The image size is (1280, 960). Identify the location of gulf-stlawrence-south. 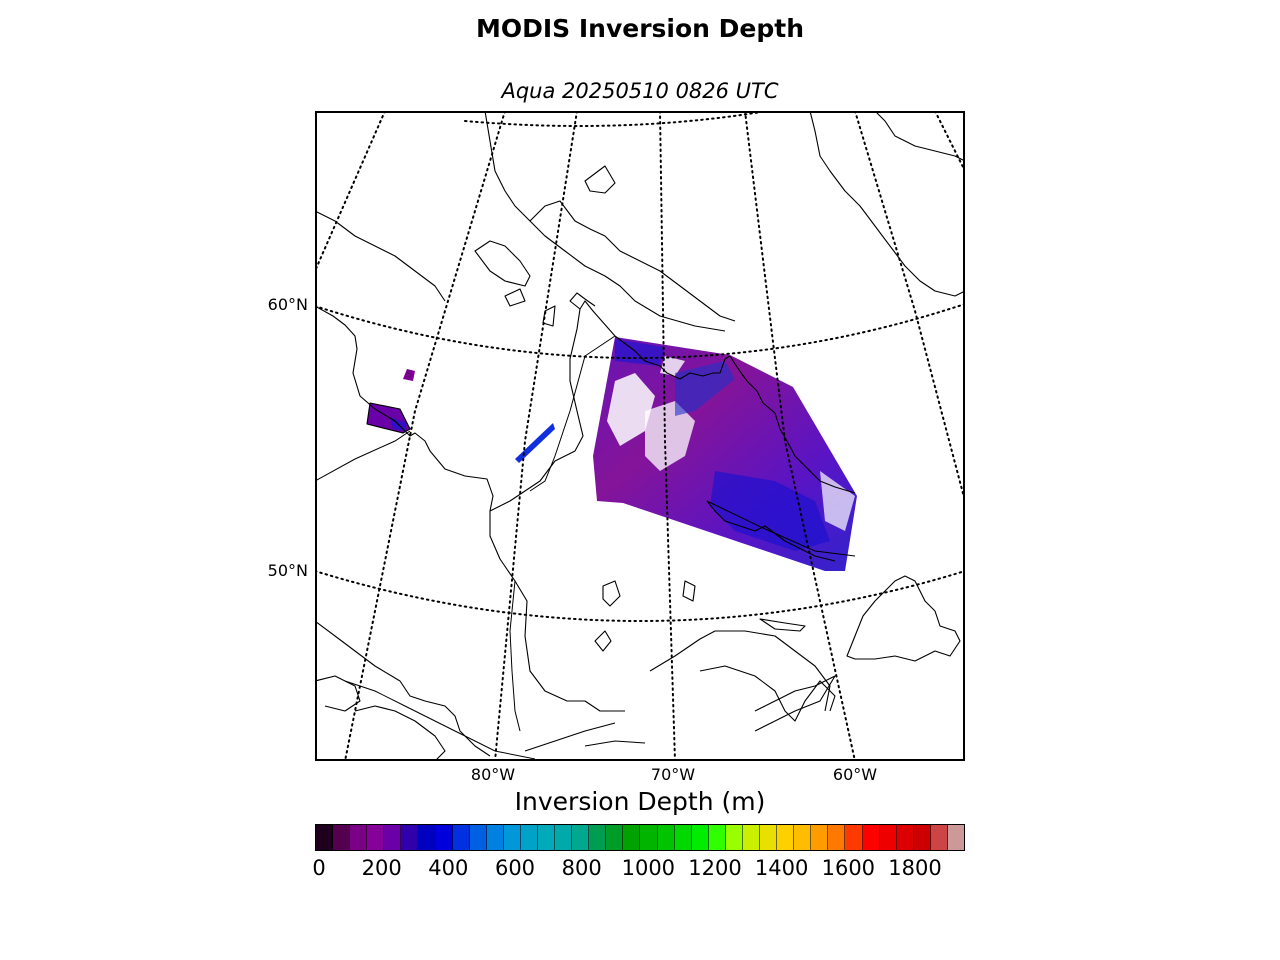
(740, 671).